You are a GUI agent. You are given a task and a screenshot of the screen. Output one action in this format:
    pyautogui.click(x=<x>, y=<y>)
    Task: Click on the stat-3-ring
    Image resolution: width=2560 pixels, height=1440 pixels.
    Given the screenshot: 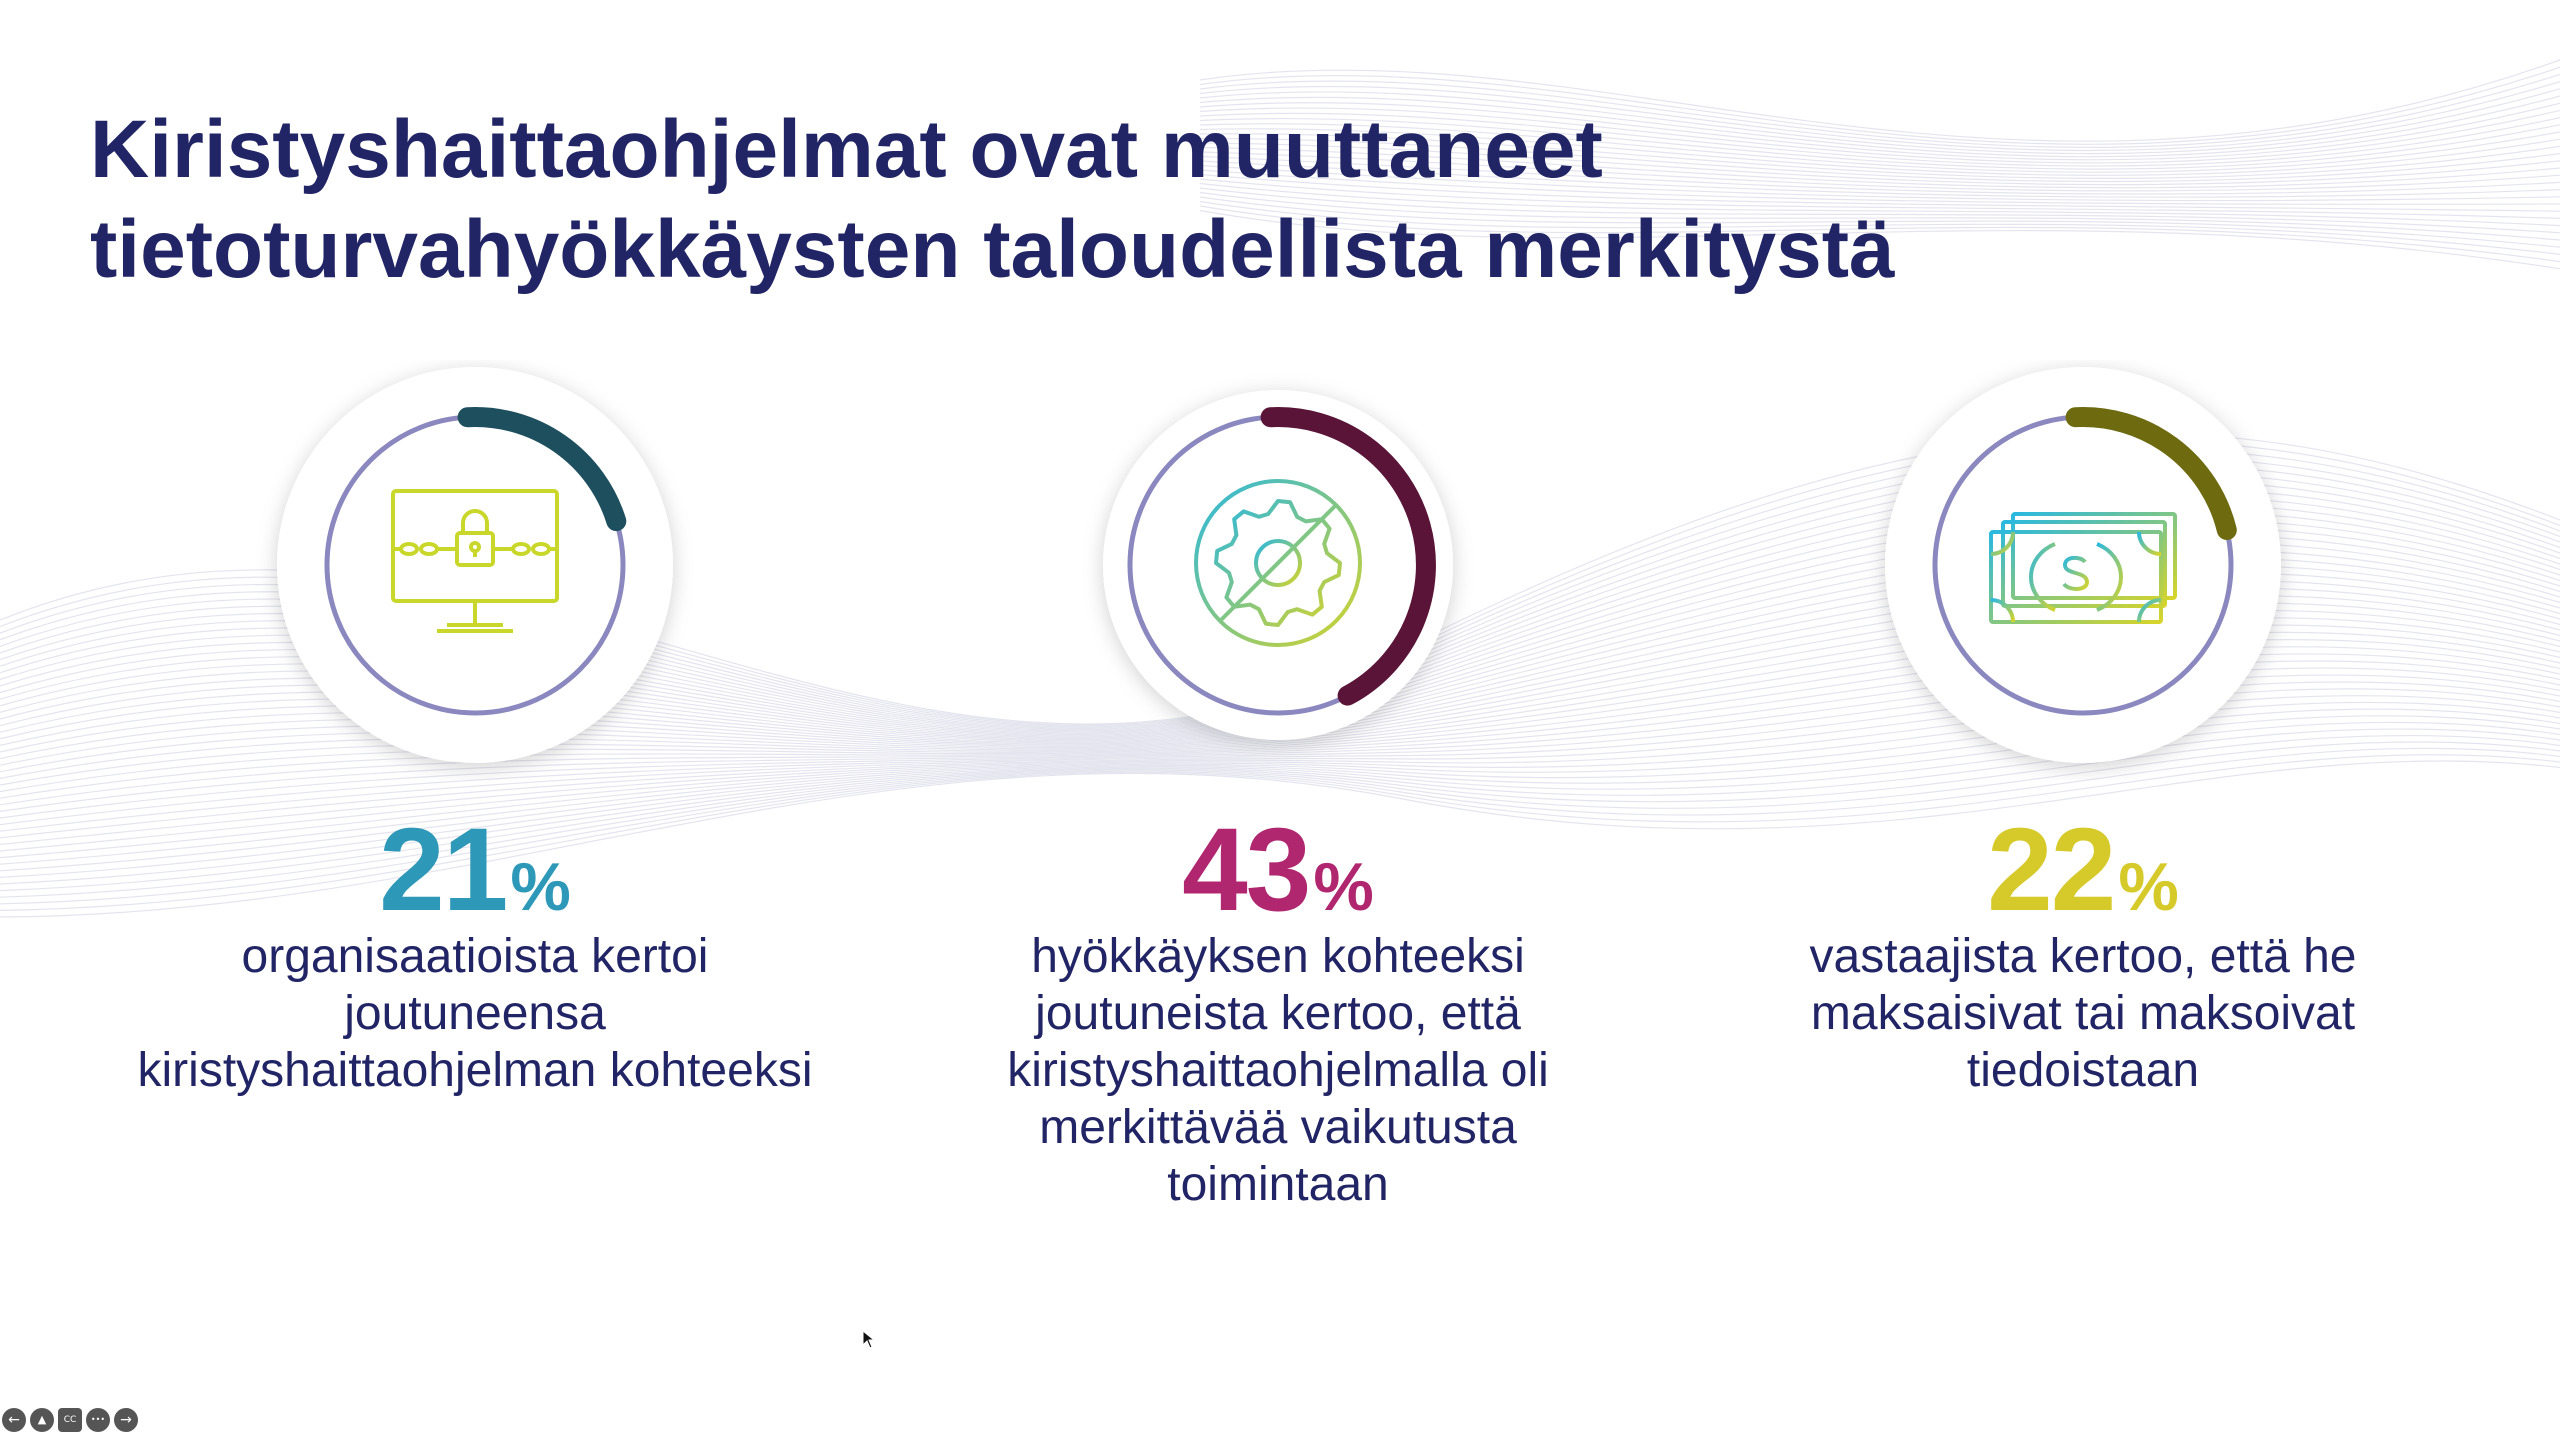 What is the action you would take?
    pyautogui.click(x=2083, y=565)
    